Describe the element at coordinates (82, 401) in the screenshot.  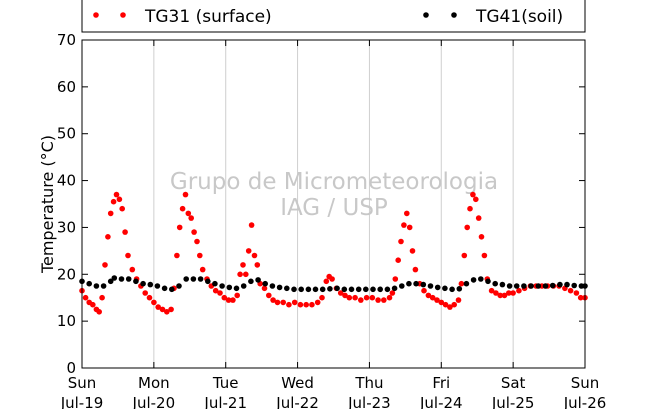
I see `x-tick-date-0: Jul-19` at that location.